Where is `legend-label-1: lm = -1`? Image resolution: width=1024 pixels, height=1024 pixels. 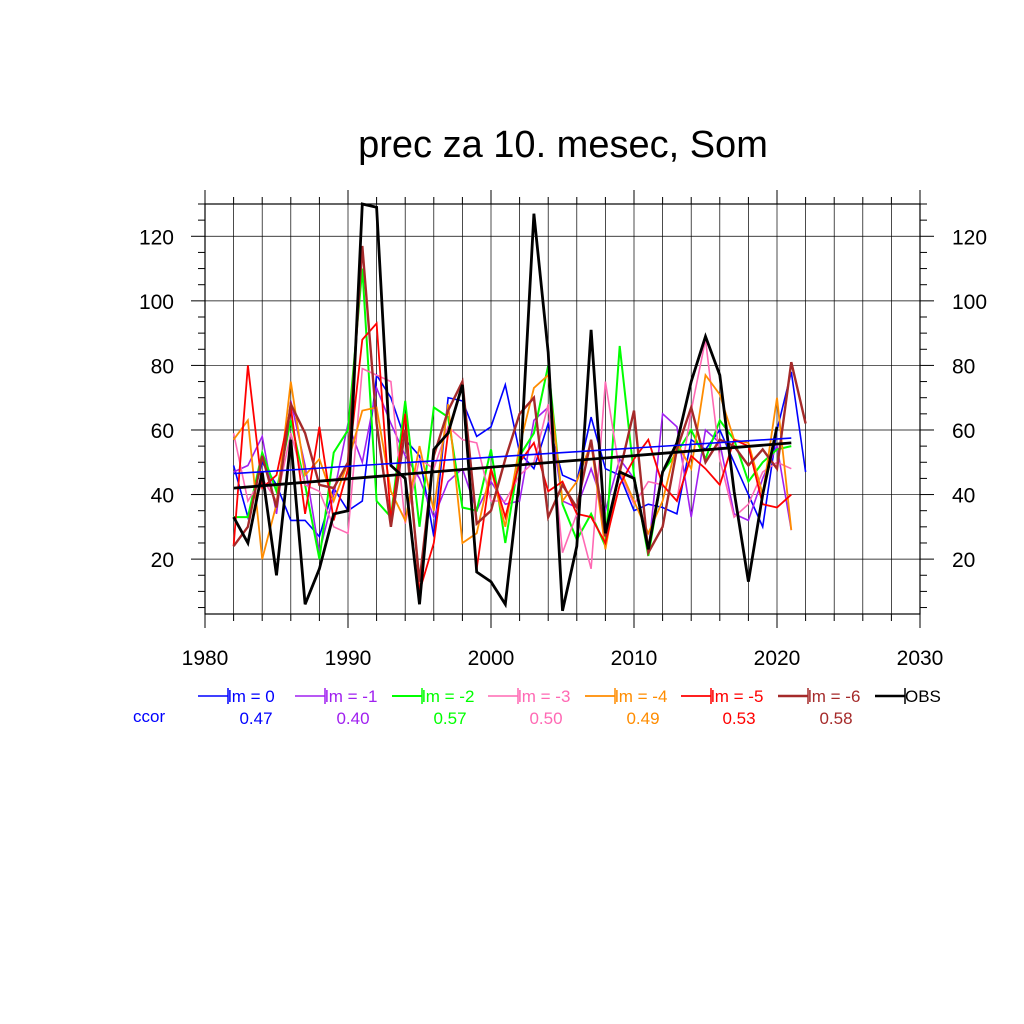 legend-label-1: lm = -1 is located at coordinates (351, 696).